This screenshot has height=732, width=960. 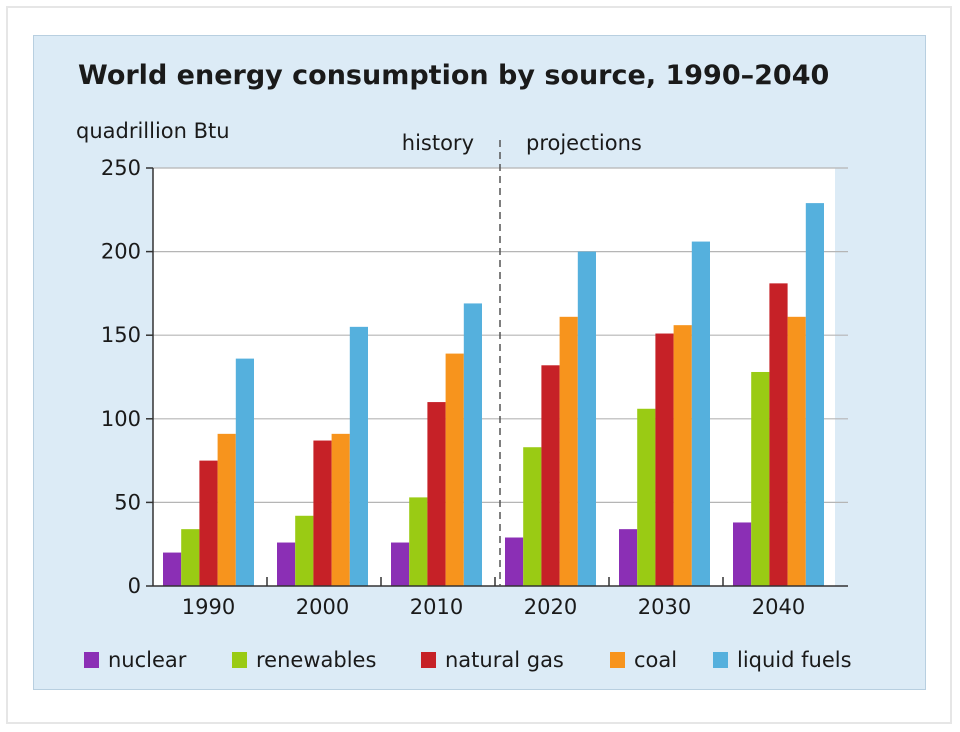 What do you see at coordinates (504, 660) in the screenshot?
I see `legend-label-natural-gas: natural gas` at bounding box center [504, 660].